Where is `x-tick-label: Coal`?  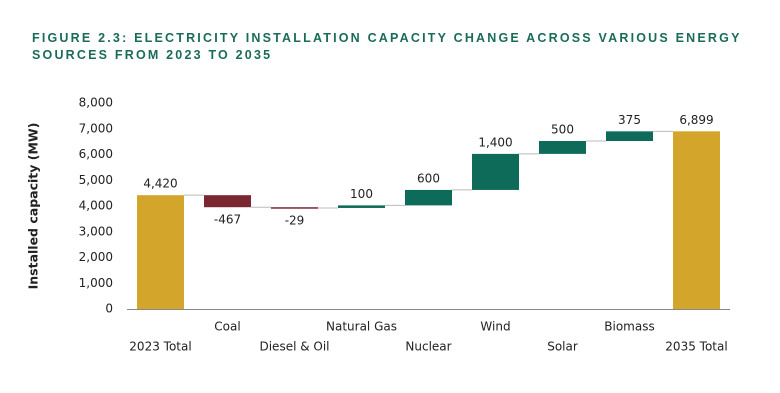
x-tick-label: Coal is located at coordinates (227, 327).